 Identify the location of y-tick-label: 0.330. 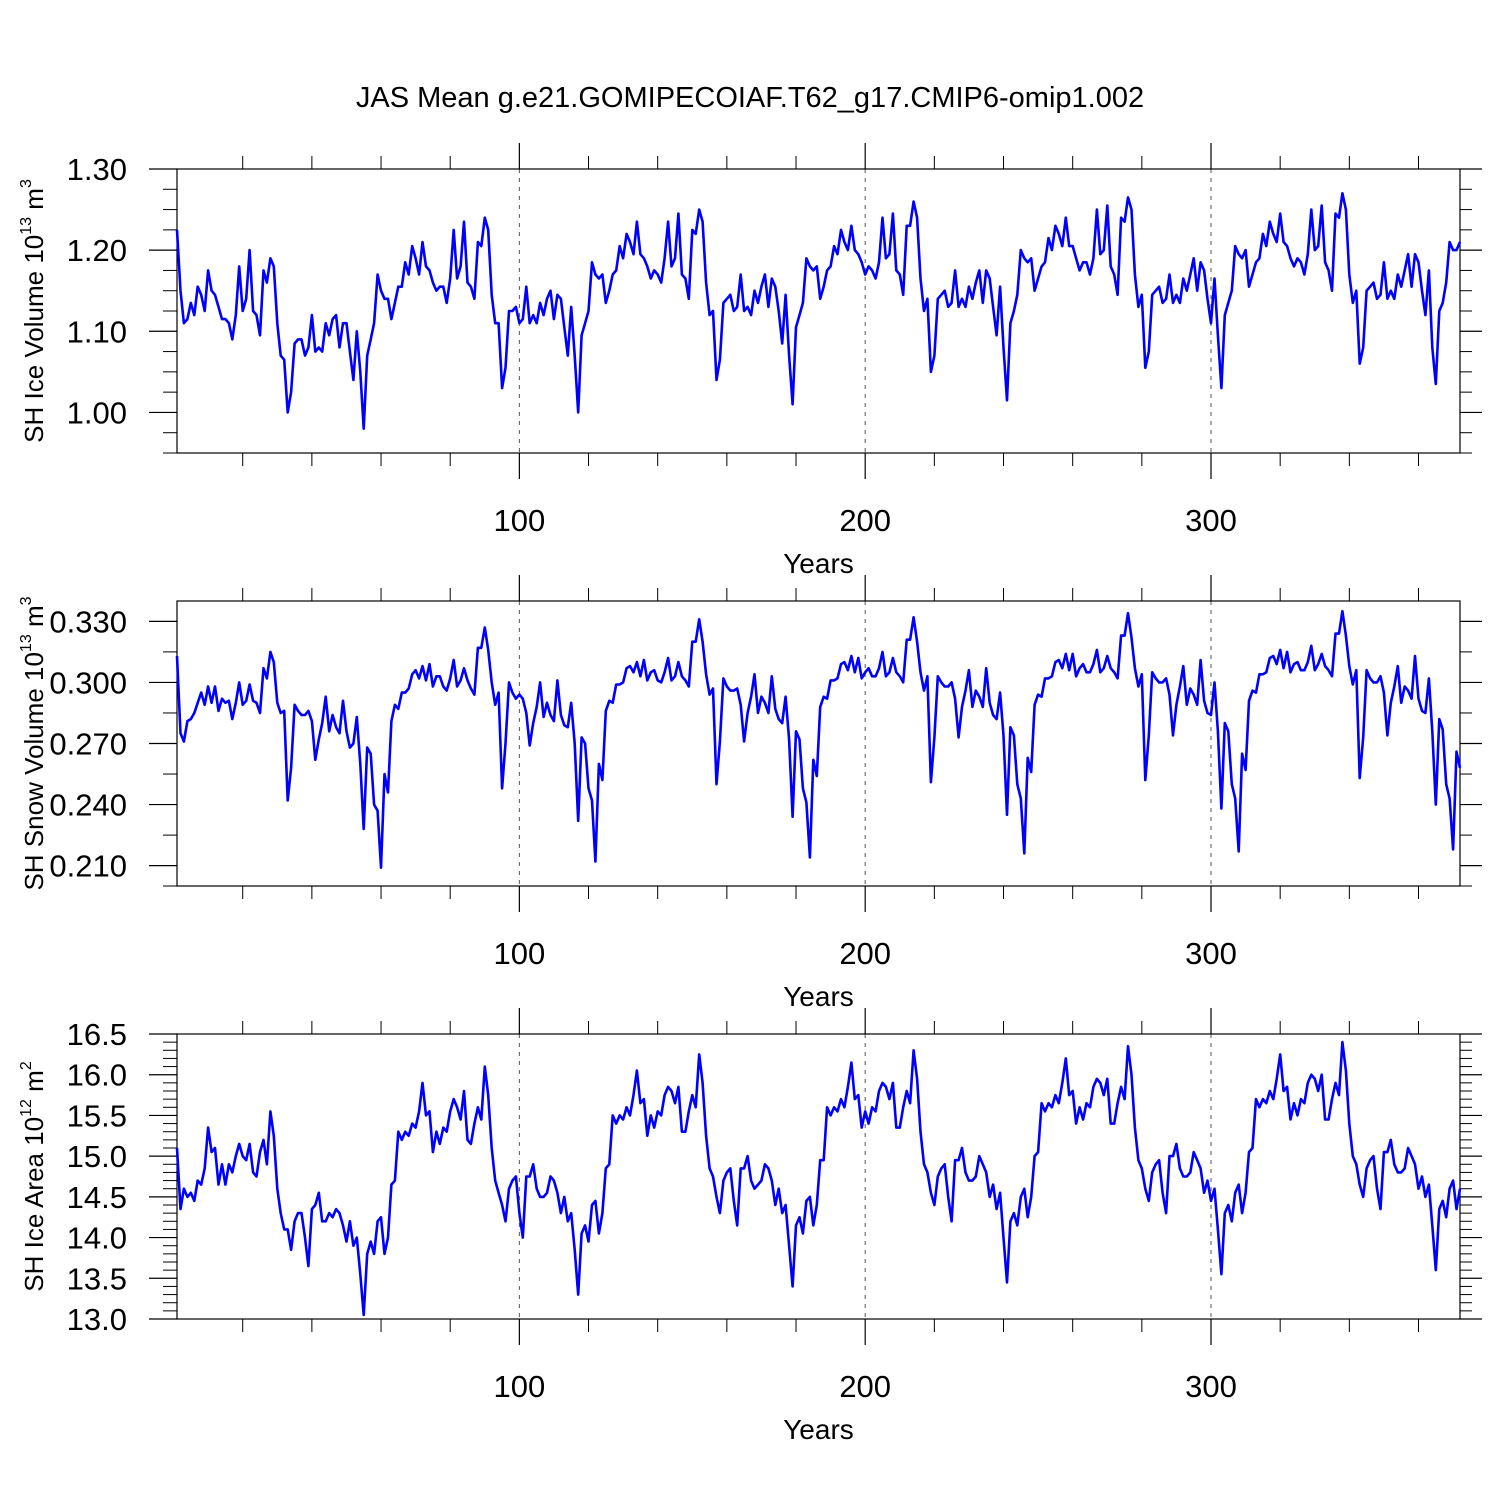
(88, 621).